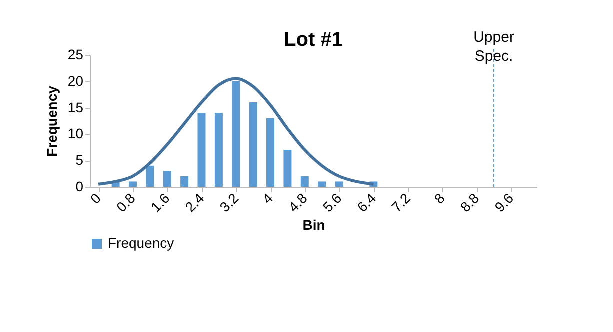  I want to click on x-tick-label: 3.2, so click(229, 203).